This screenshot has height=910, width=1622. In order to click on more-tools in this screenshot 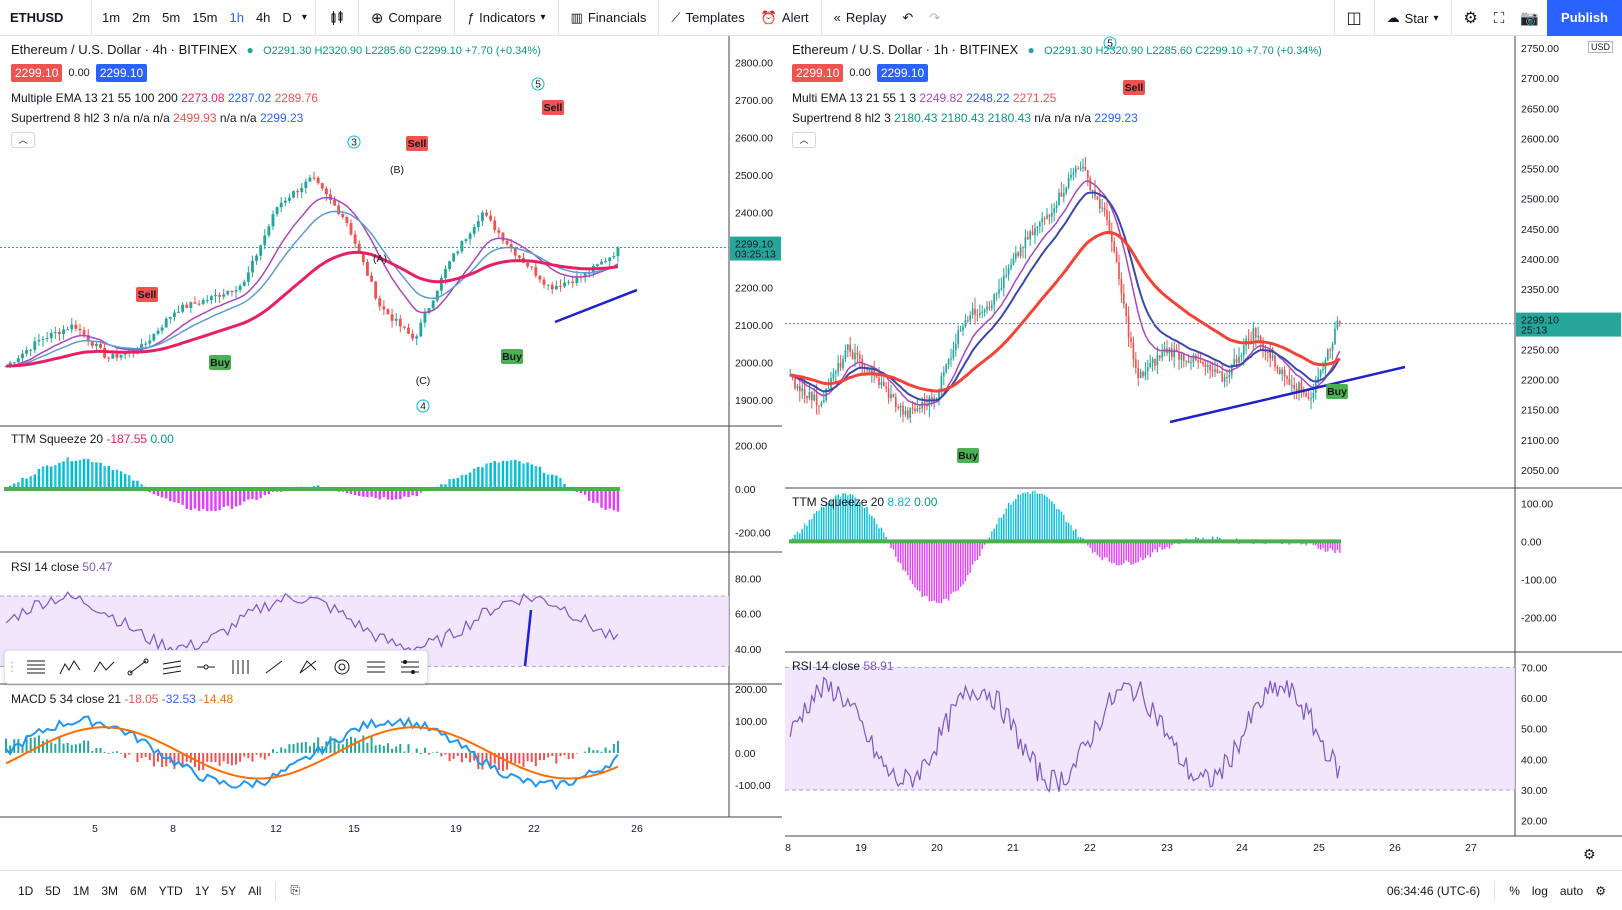, I will do `click(410, 667)`.